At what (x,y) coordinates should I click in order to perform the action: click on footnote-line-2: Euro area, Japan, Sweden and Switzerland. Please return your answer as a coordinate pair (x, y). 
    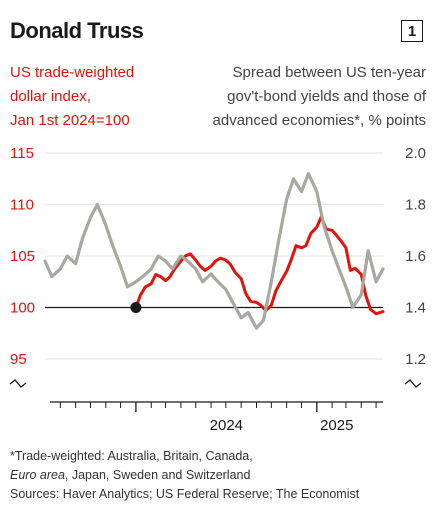
    Looking at the image, I should click on (130, 475).